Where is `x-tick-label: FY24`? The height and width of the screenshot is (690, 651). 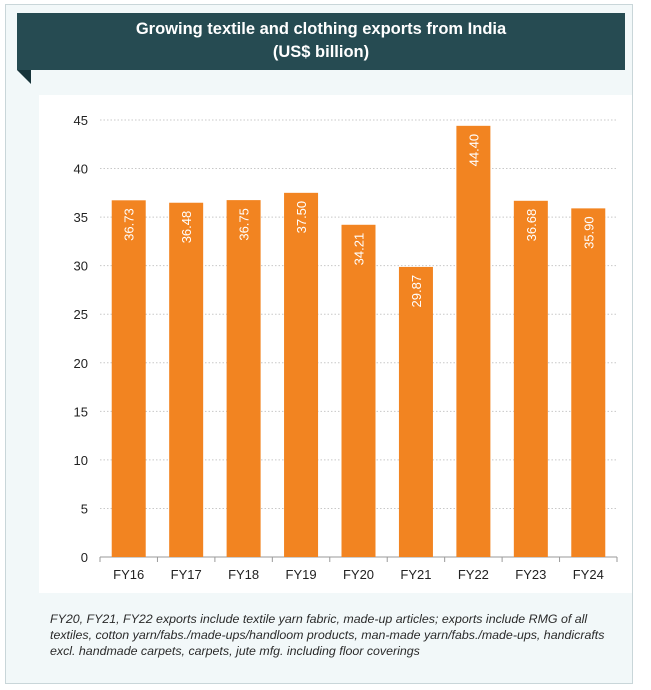 x-tick-label: FY24 is located at coordinates (588, 574).